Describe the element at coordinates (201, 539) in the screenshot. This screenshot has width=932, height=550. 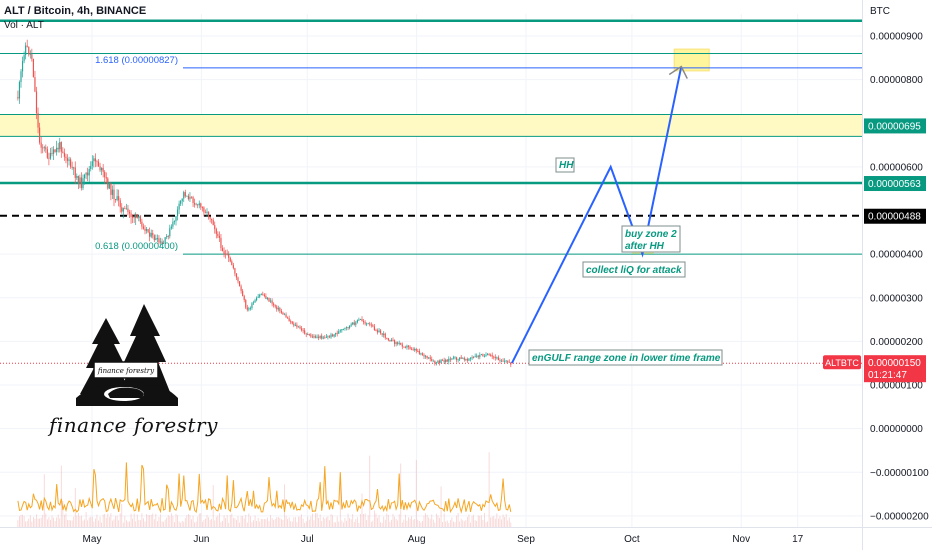
I see `time-tick-label: Jun` at that location.